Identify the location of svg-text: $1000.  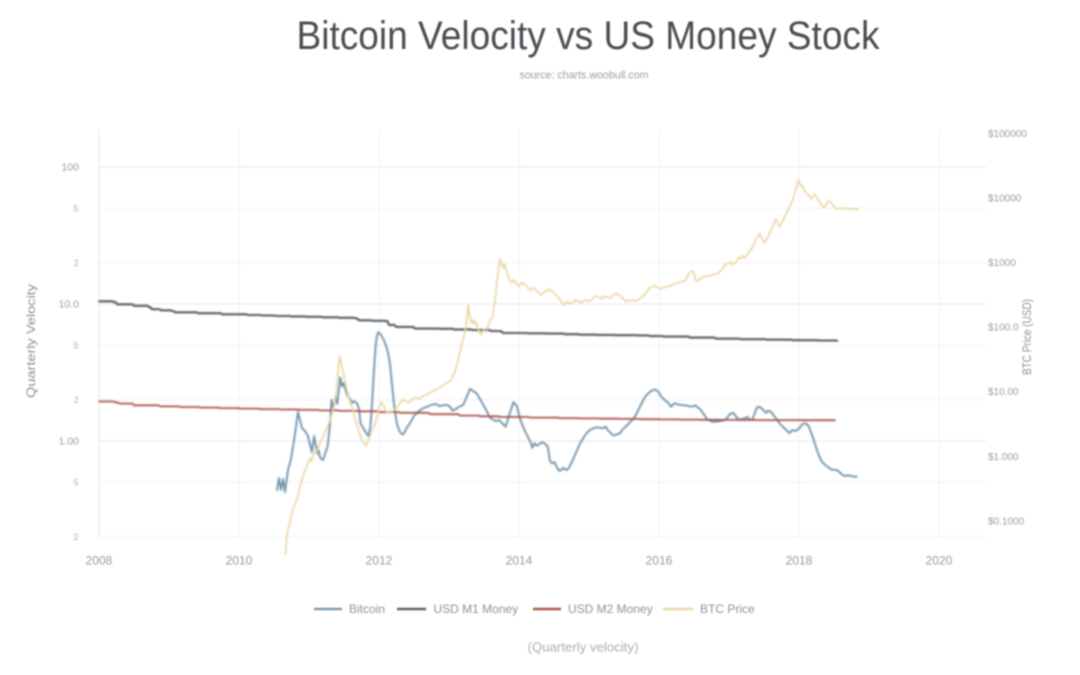
(1002, 263).